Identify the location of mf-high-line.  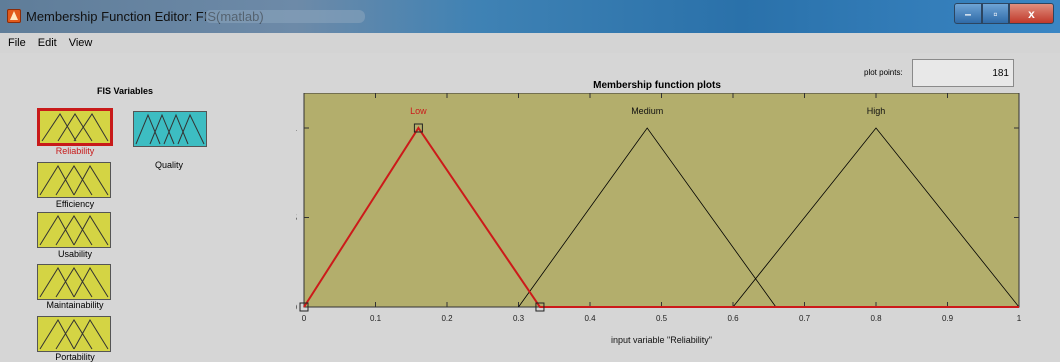
(876, 217).